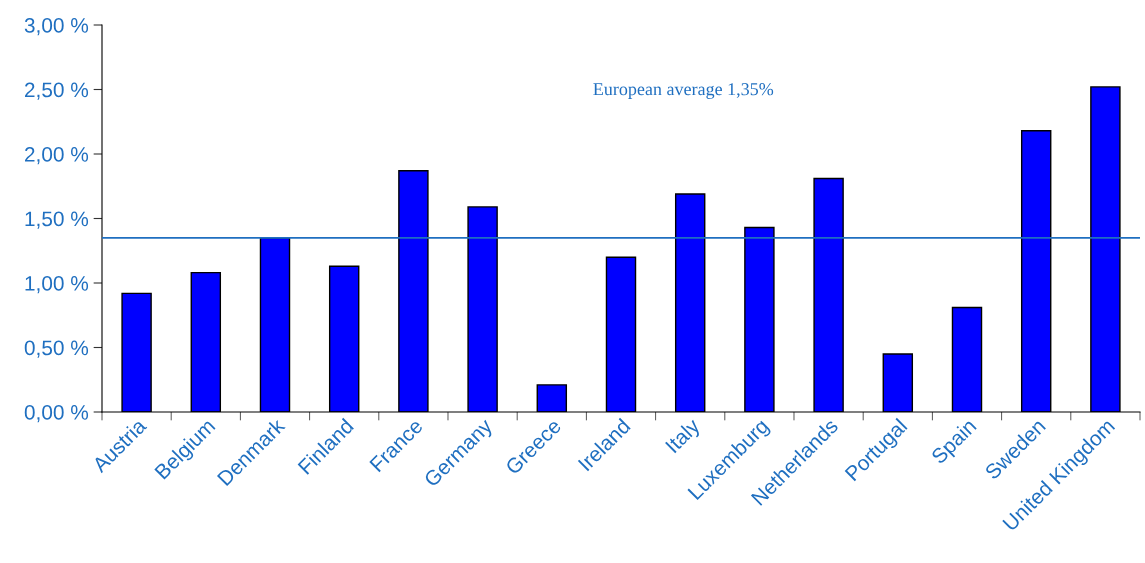 This screenshot has height=563, width=1145. I want to click on y-tick-label: 0,00 %, so click(56, 414).